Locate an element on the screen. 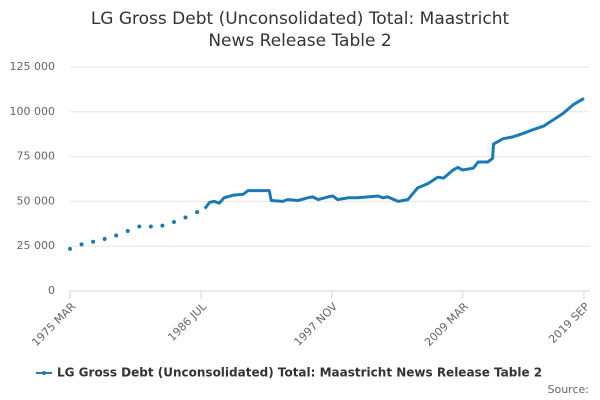 The image size is (600, 400). y-tick-label: 75 000 is located at coordinates (36, 156).